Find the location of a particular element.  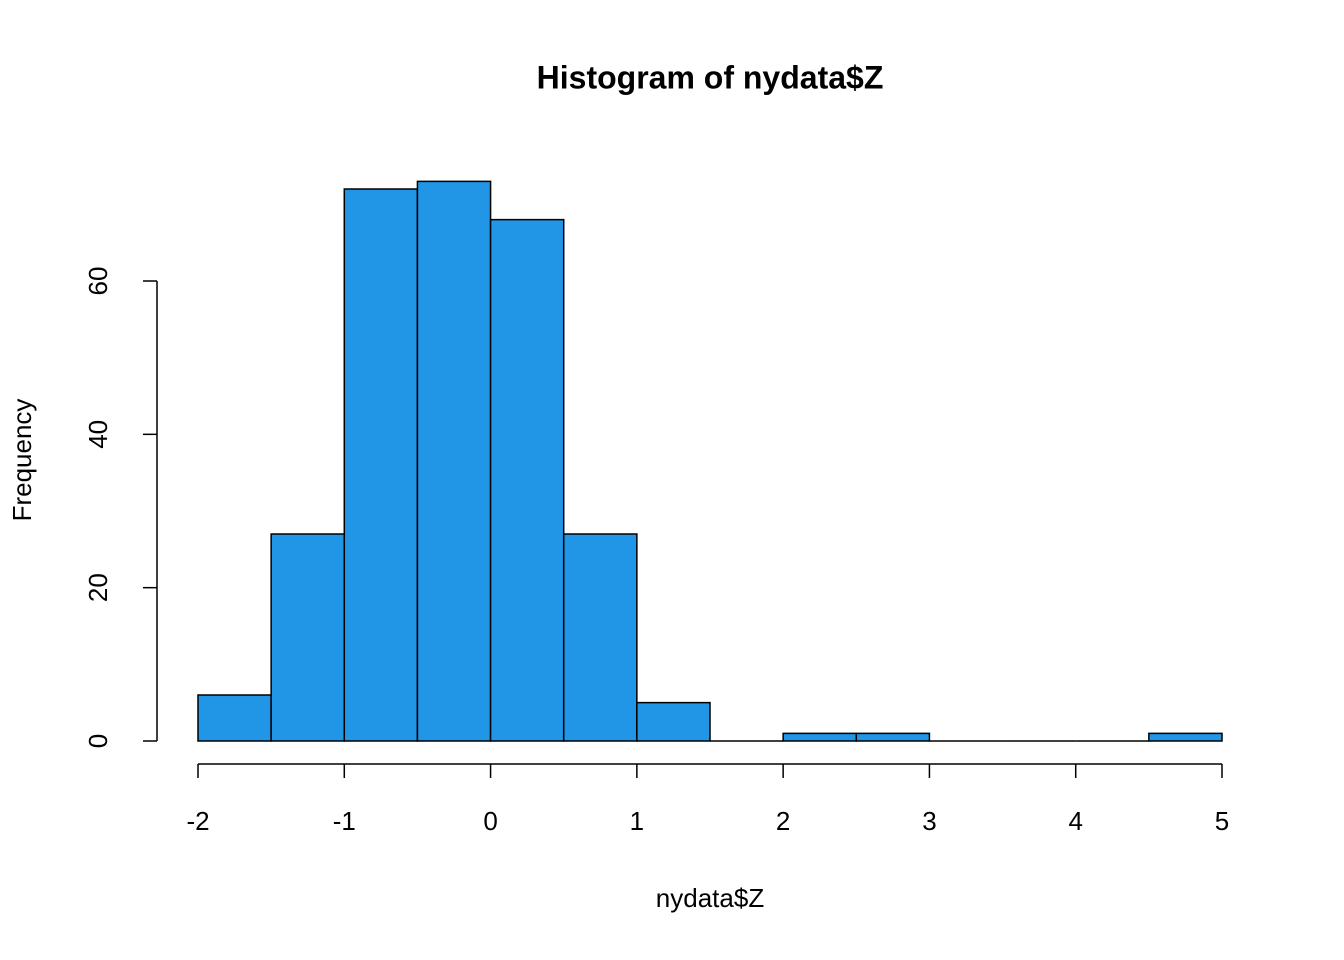

x-tick-label: 5 is located at coordinates (1222, 821).